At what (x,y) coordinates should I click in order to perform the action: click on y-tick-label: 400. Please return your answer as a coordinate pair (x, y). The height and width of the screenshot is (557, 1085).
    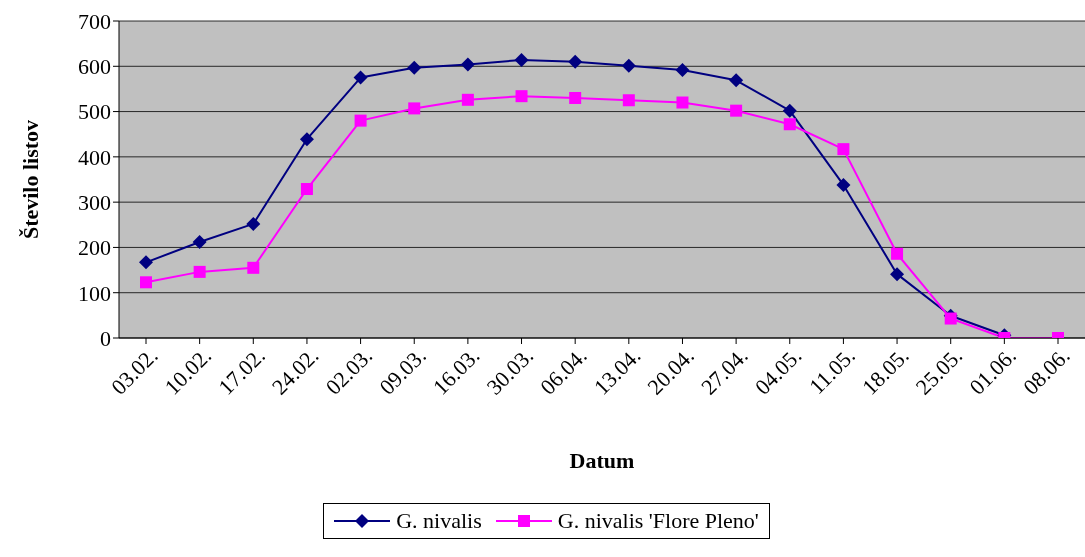
    Looking at the image, I should click on (94, 157).